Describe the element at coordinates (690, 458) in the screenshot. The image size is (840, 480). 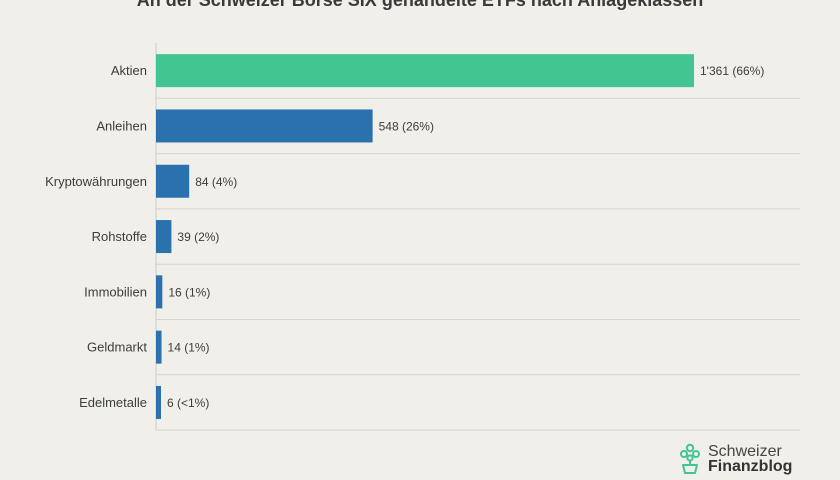
I see `plant-pot-icon` at that location.